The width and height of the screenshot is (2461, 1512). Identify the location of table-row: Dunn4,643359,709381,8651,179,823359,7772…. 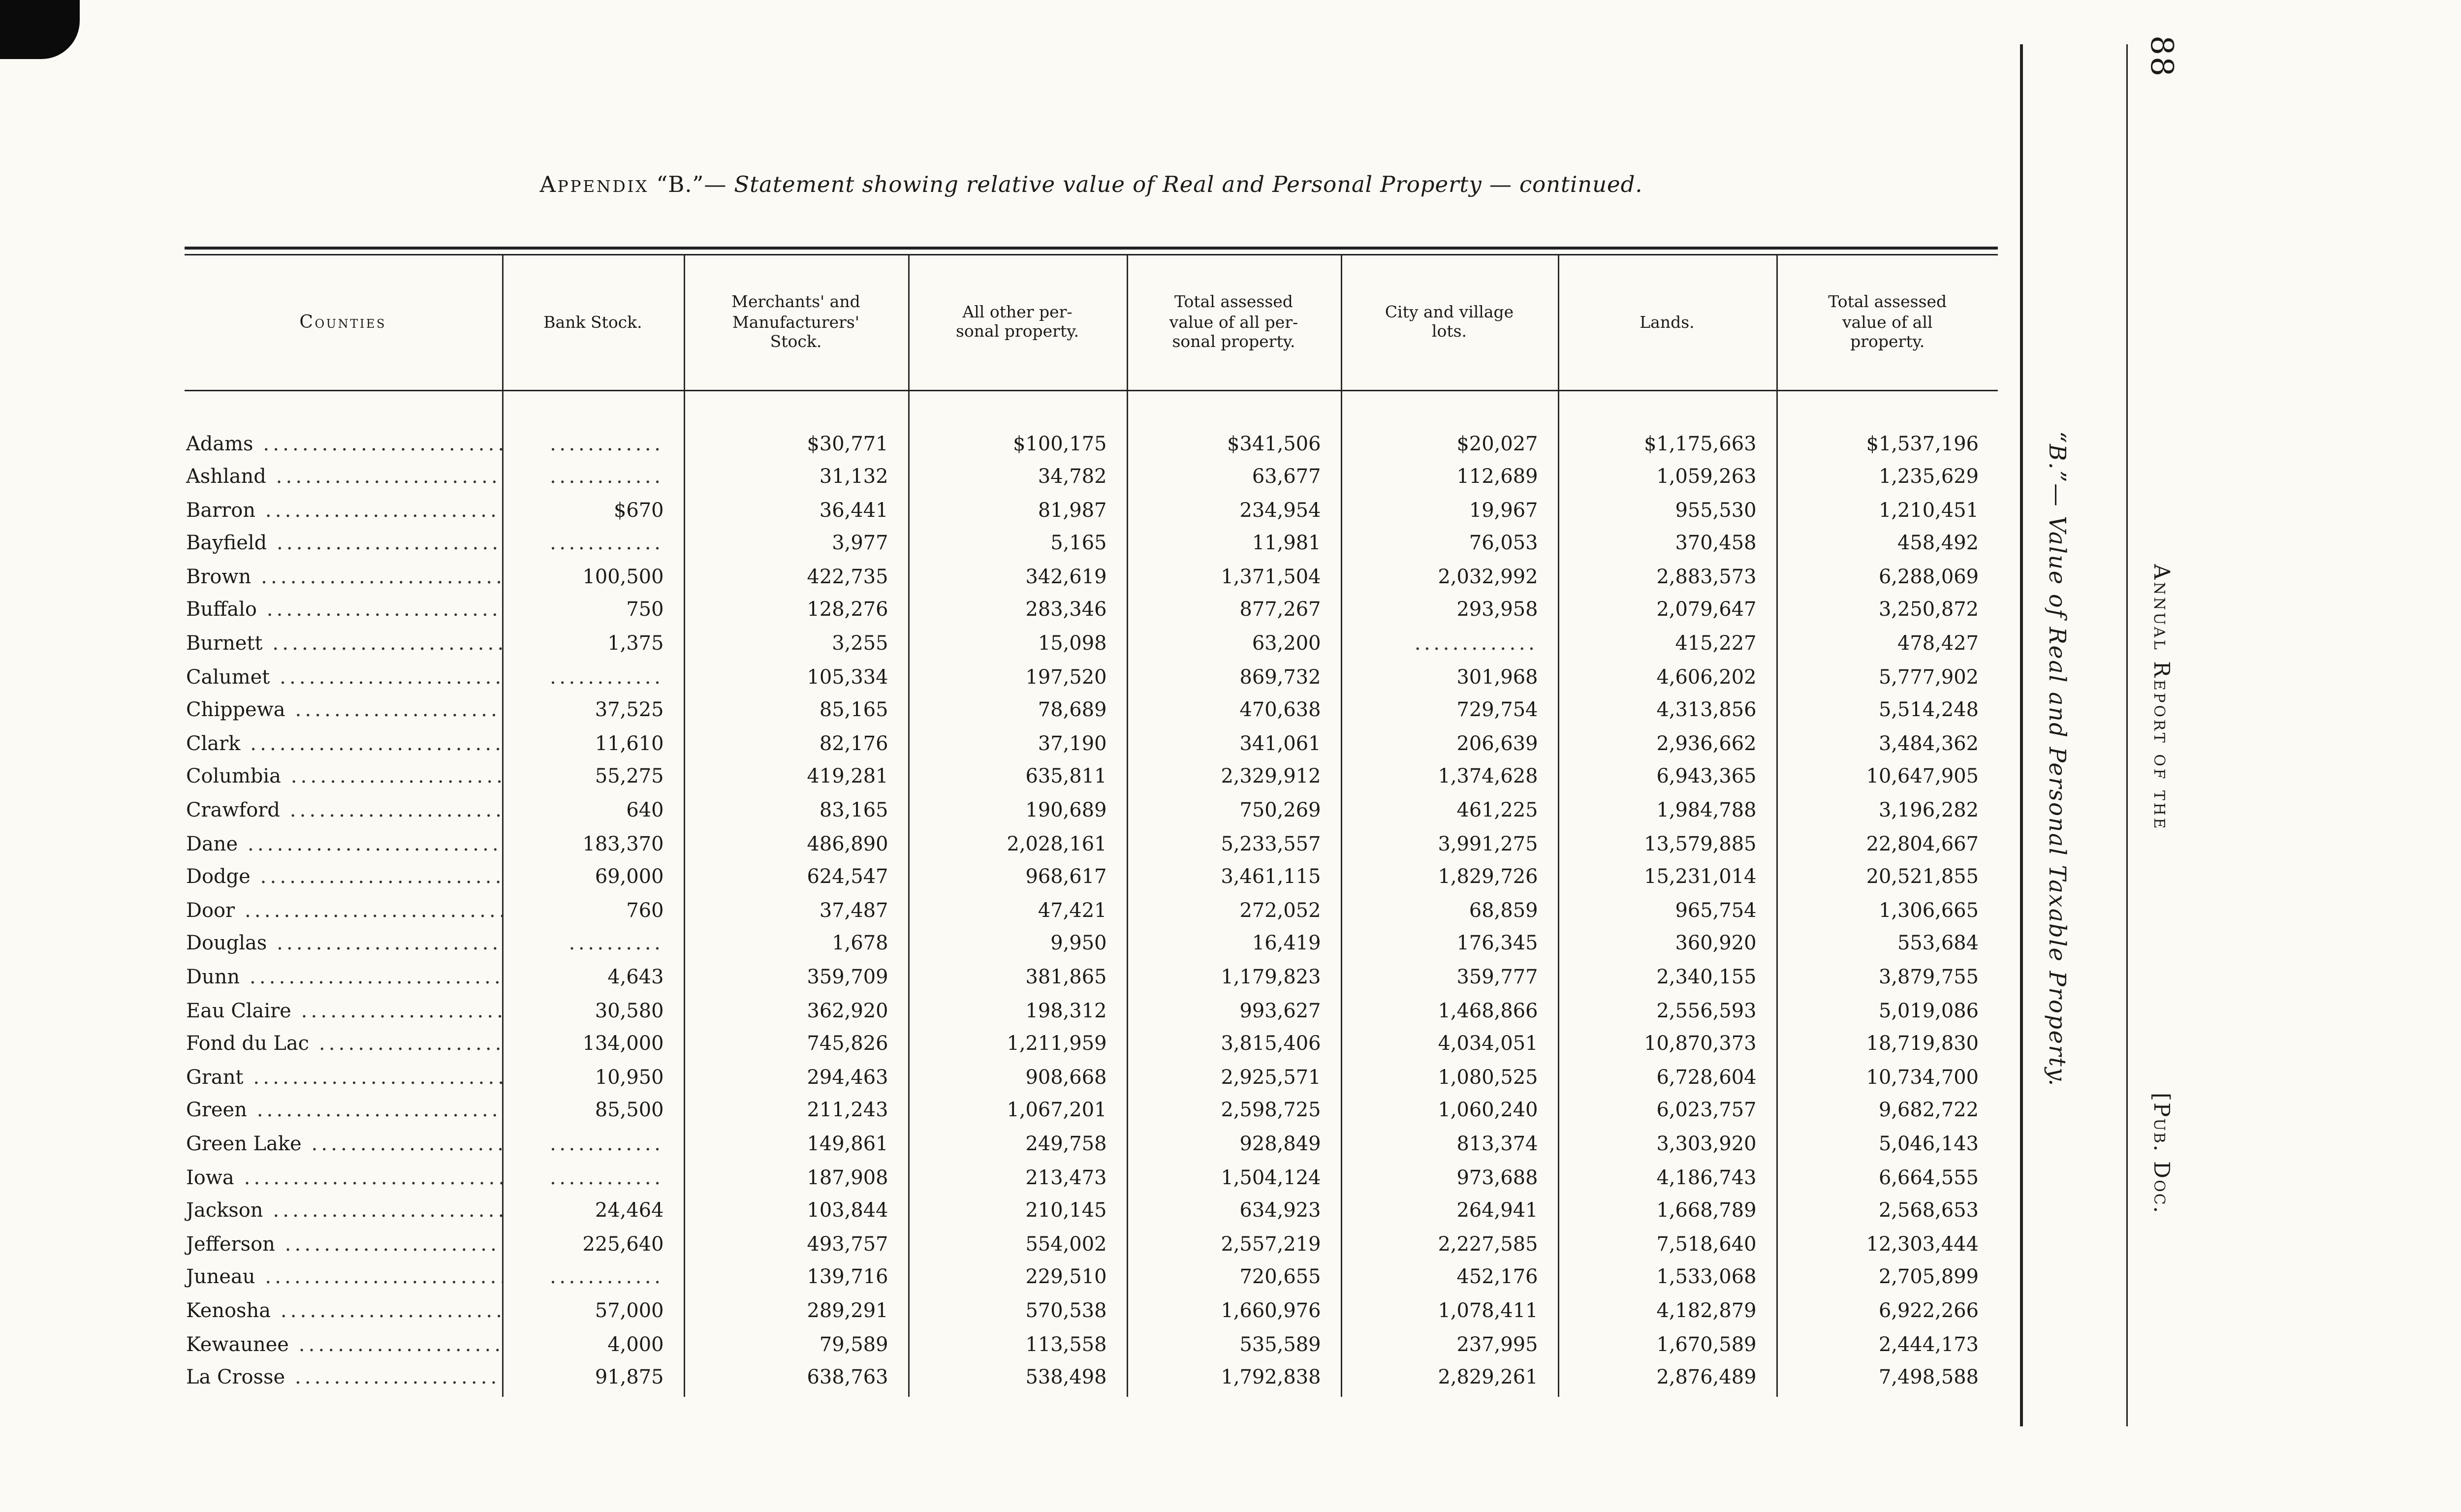
(1091, 979).